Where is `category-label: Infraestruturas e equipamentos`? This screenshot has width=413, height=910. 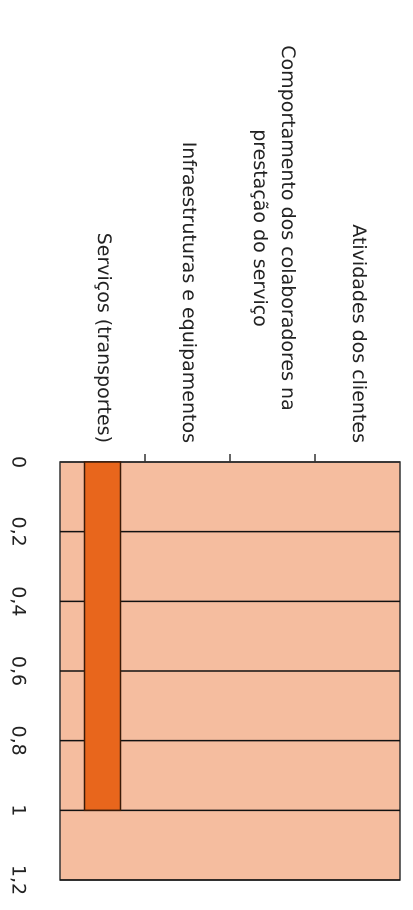
category-label: Infraestruturas e equipamentos is located at coordinates (188, 292).